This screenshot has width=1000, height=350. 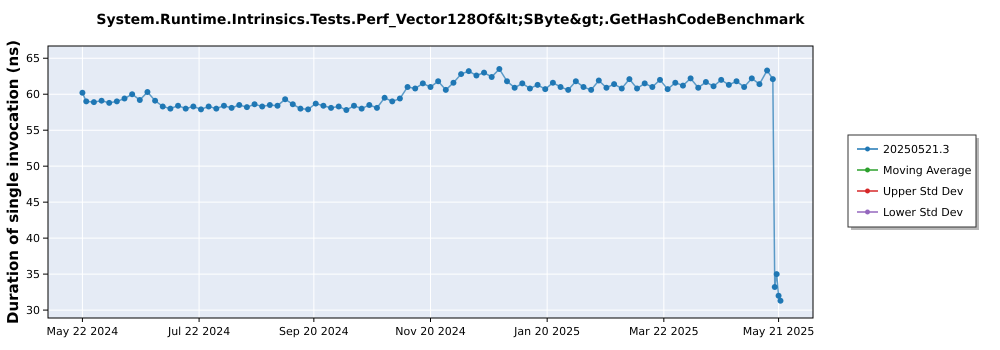 What do you see at coordinates (198, 331) in the screenshot?
I see `x-tick-label: Jul 22 2024` at bounding box center [198, 331].